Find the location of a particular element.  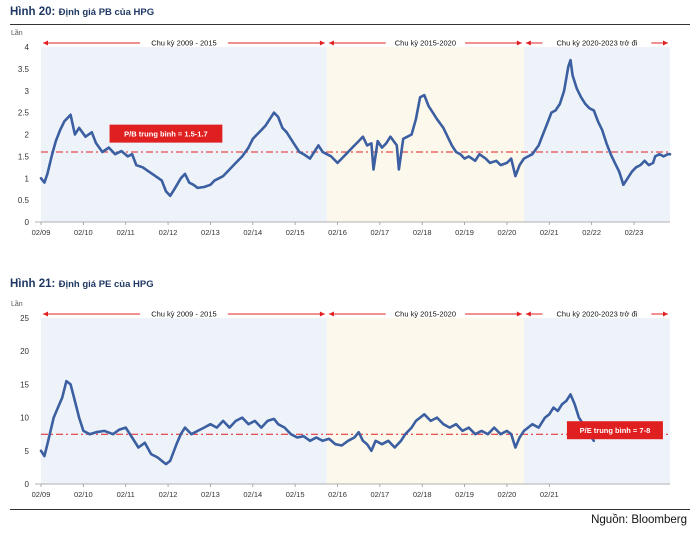

figure-title-pb: Hình 20: Định giá PB của HPG is located at coordinates (82, 12).